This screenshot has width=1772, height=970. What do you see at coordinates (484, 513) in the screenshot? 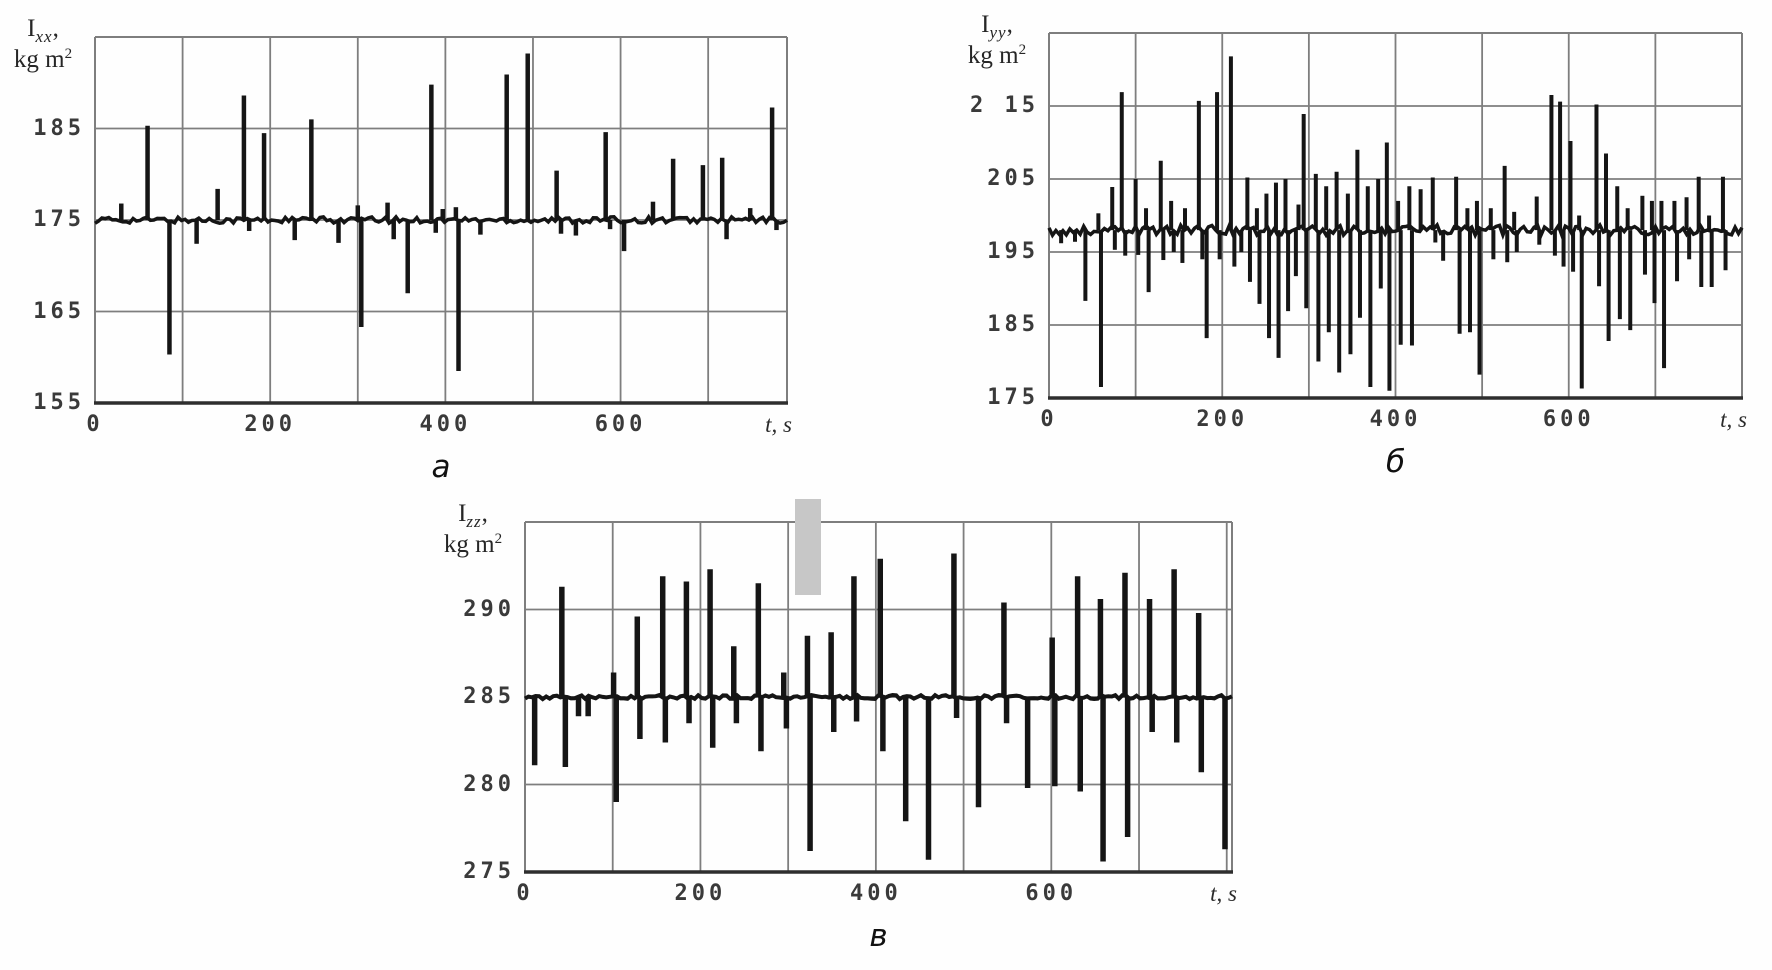
I see `izz-comma: ,` at bounding box center [484, 513].